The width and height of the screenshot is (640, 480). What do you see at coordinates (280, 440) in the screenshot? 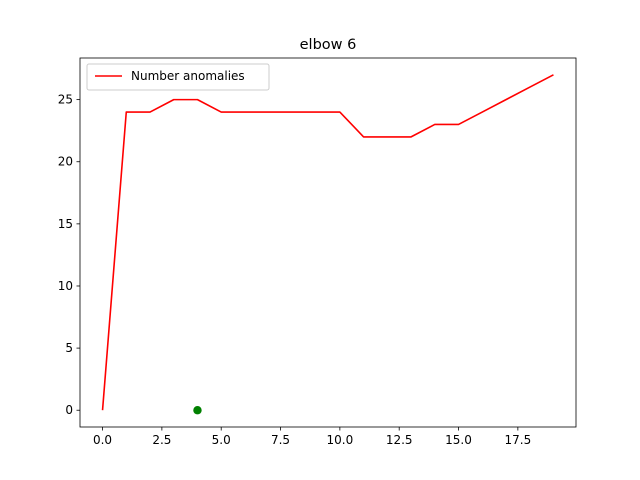
I see `x-tick-label: 7.5` at bounding box center [280, 440].